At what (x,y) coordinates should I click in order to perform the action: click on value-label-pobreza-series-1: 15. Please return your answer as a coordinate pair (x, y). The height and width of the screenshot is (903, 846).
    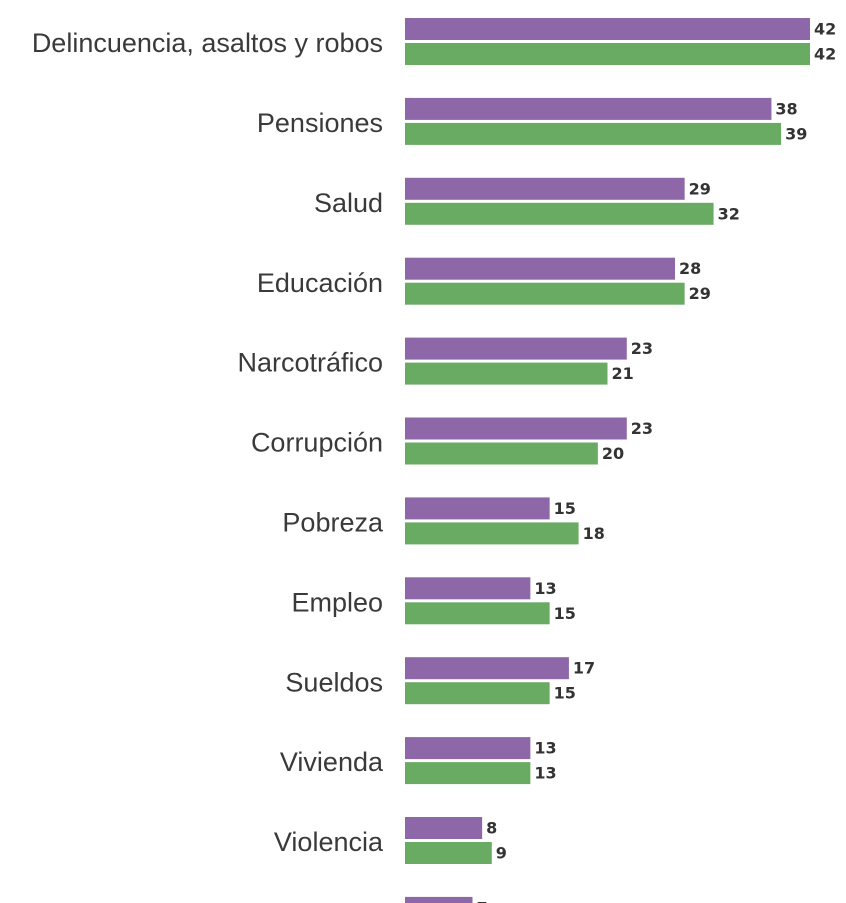
    Looking at the image, I should click on (565, 508).